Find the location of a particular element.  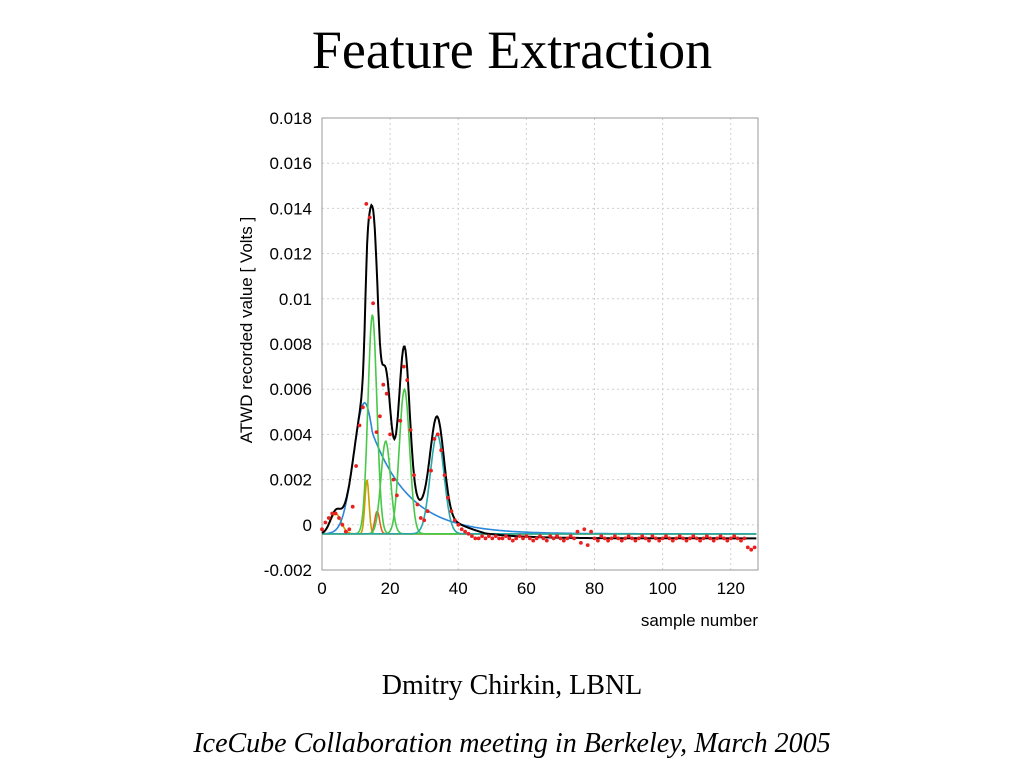

y-tick-label: 0.002 is located at coordinates (290, 480).